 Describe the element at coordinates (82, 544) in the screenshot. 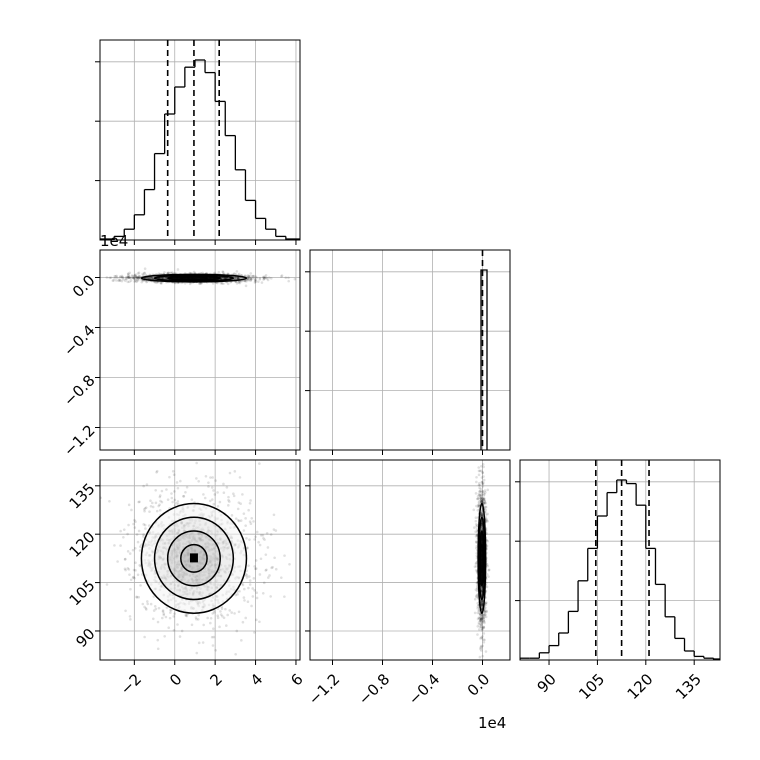

I see `y-tick-label-2: 120` at that location.